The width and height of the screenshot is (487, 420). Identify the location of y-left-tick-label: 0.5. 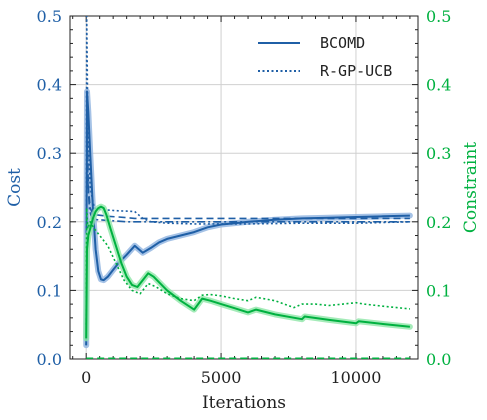
(49, 16).